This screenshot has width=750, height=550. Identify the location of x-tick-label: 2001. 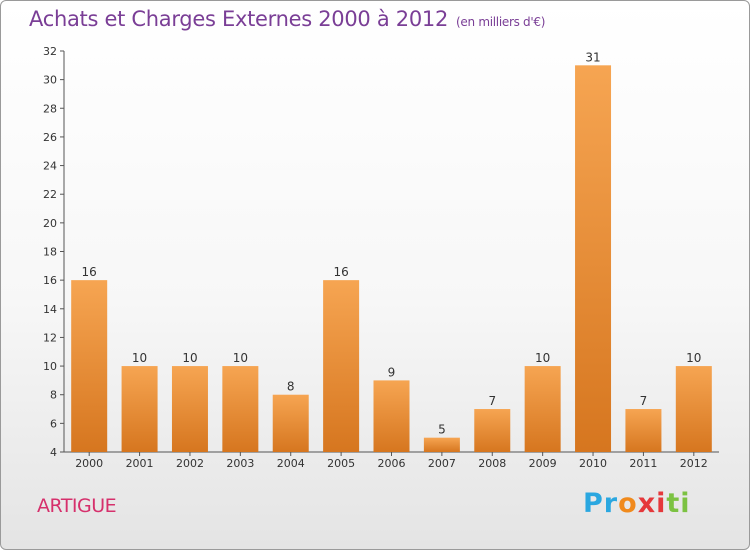
(140, 463).